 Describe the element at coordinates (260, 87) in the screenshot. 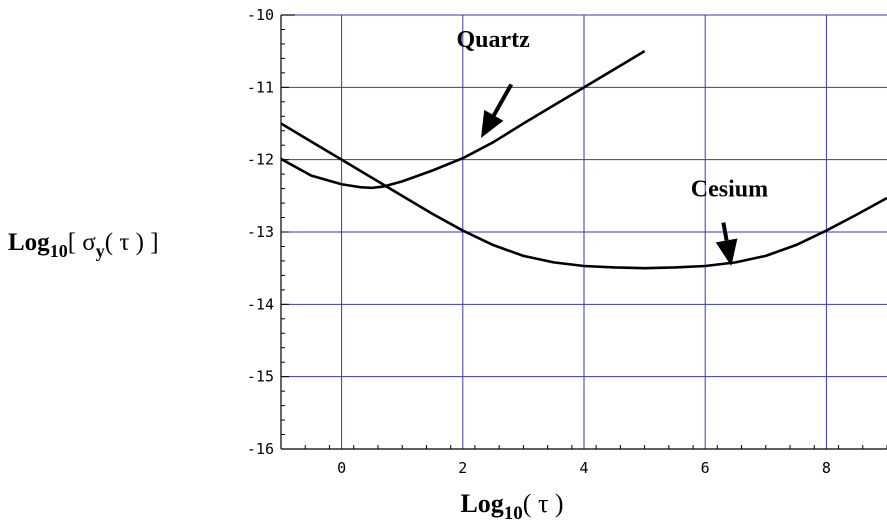

I see `y-tick-label: -11` at that location.